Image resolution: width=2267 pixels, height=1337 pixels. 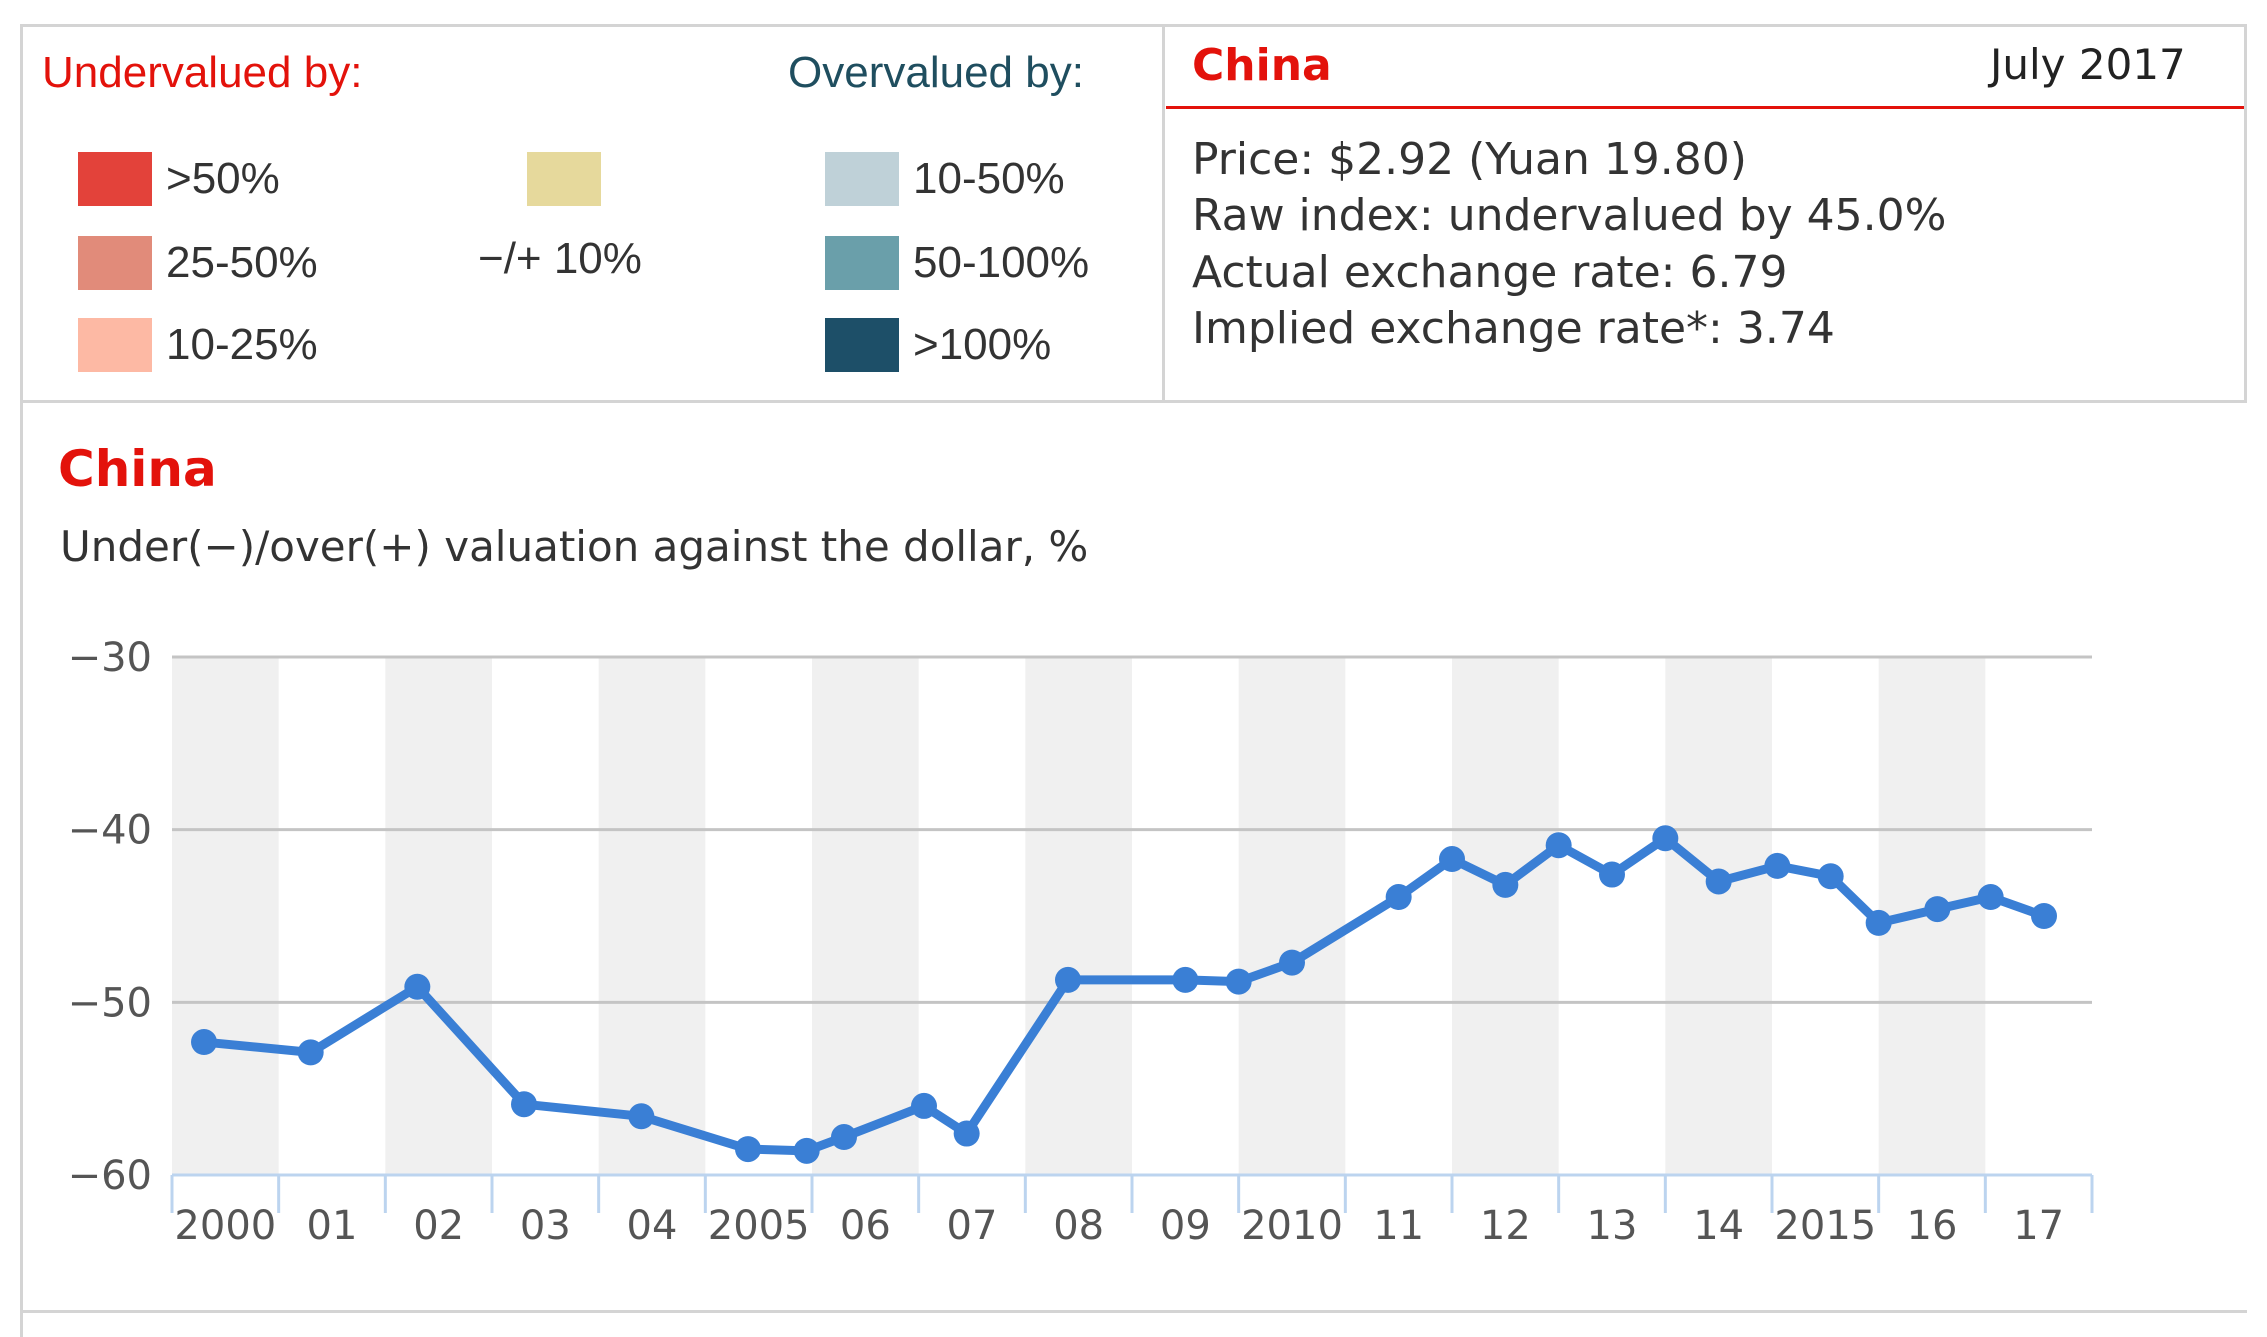 What do you see at coordinates (110, 1176) in the screenshot?
I see `y-tick-label: −60` at bounding box center [110, 1176].